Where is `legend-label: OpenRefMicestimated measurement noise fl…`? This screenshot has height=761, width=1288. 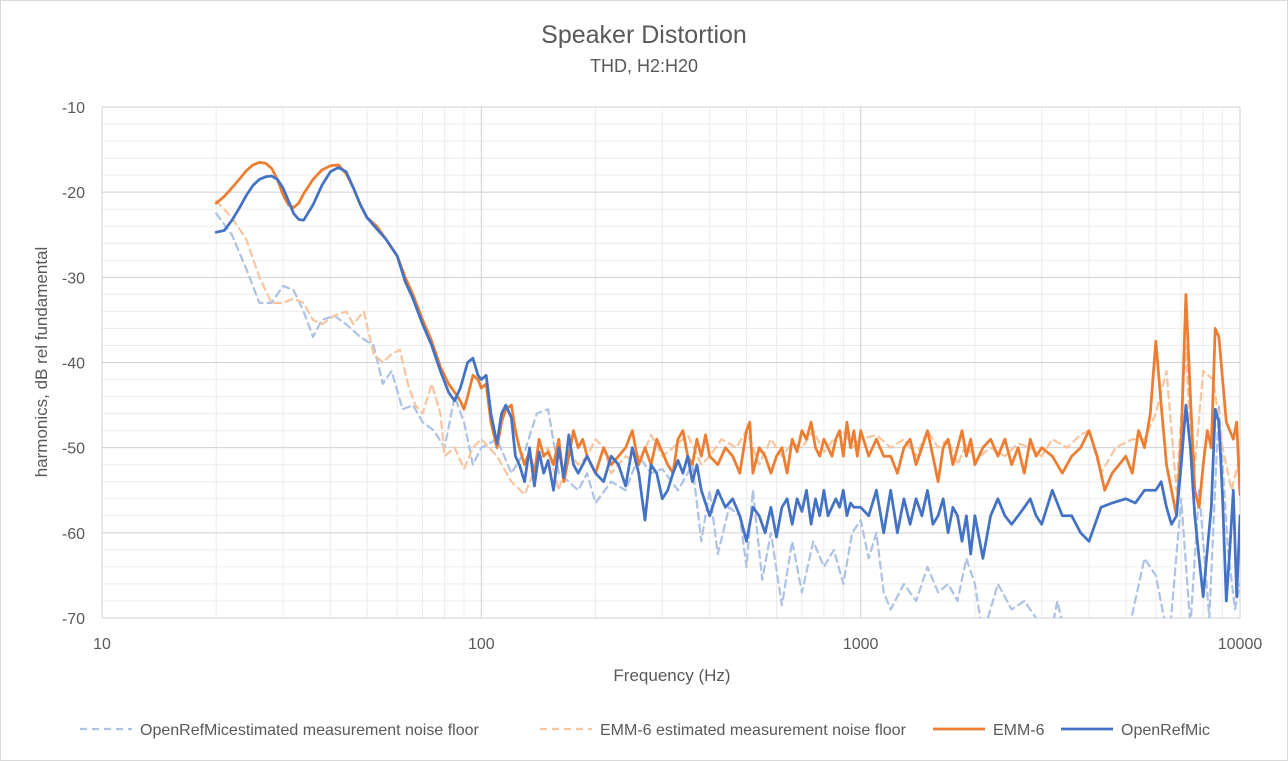
legend-label: OpenRefMicestimated measurement noise fl… is located at coordinates (309, 730).